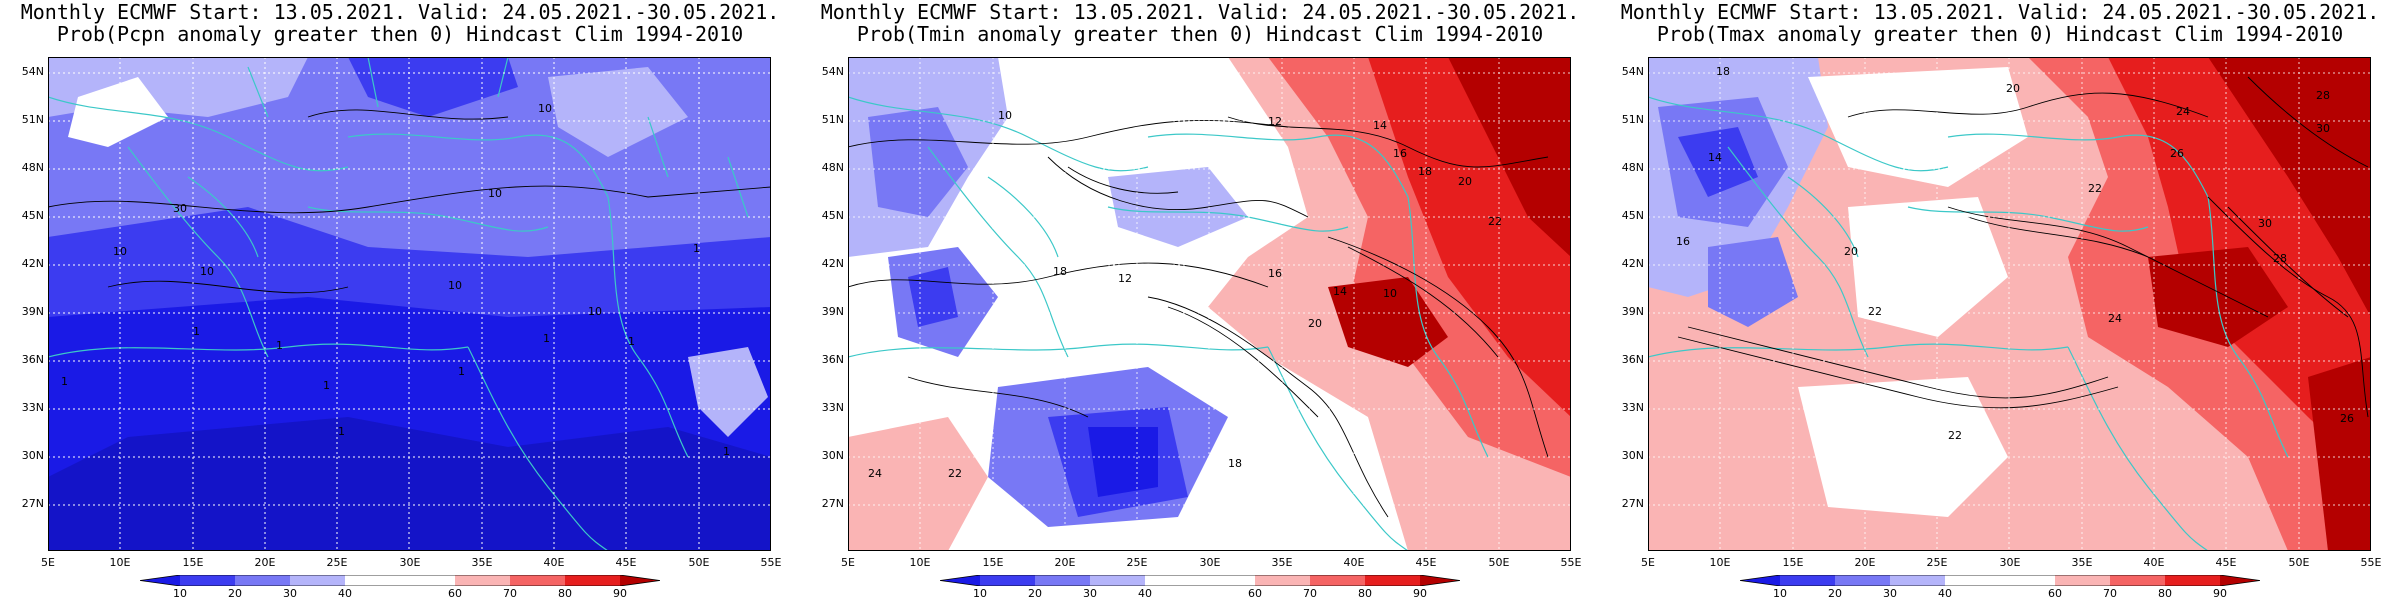 The image size is (2400, 600). I want to click on lon-tick: 10E, so click(120, 562).